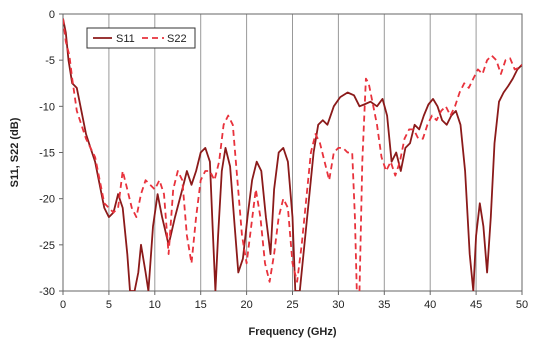  Describe the element at coordinates (292, 305) in the screenshot. I see `x-tick-label: 25` at that location.